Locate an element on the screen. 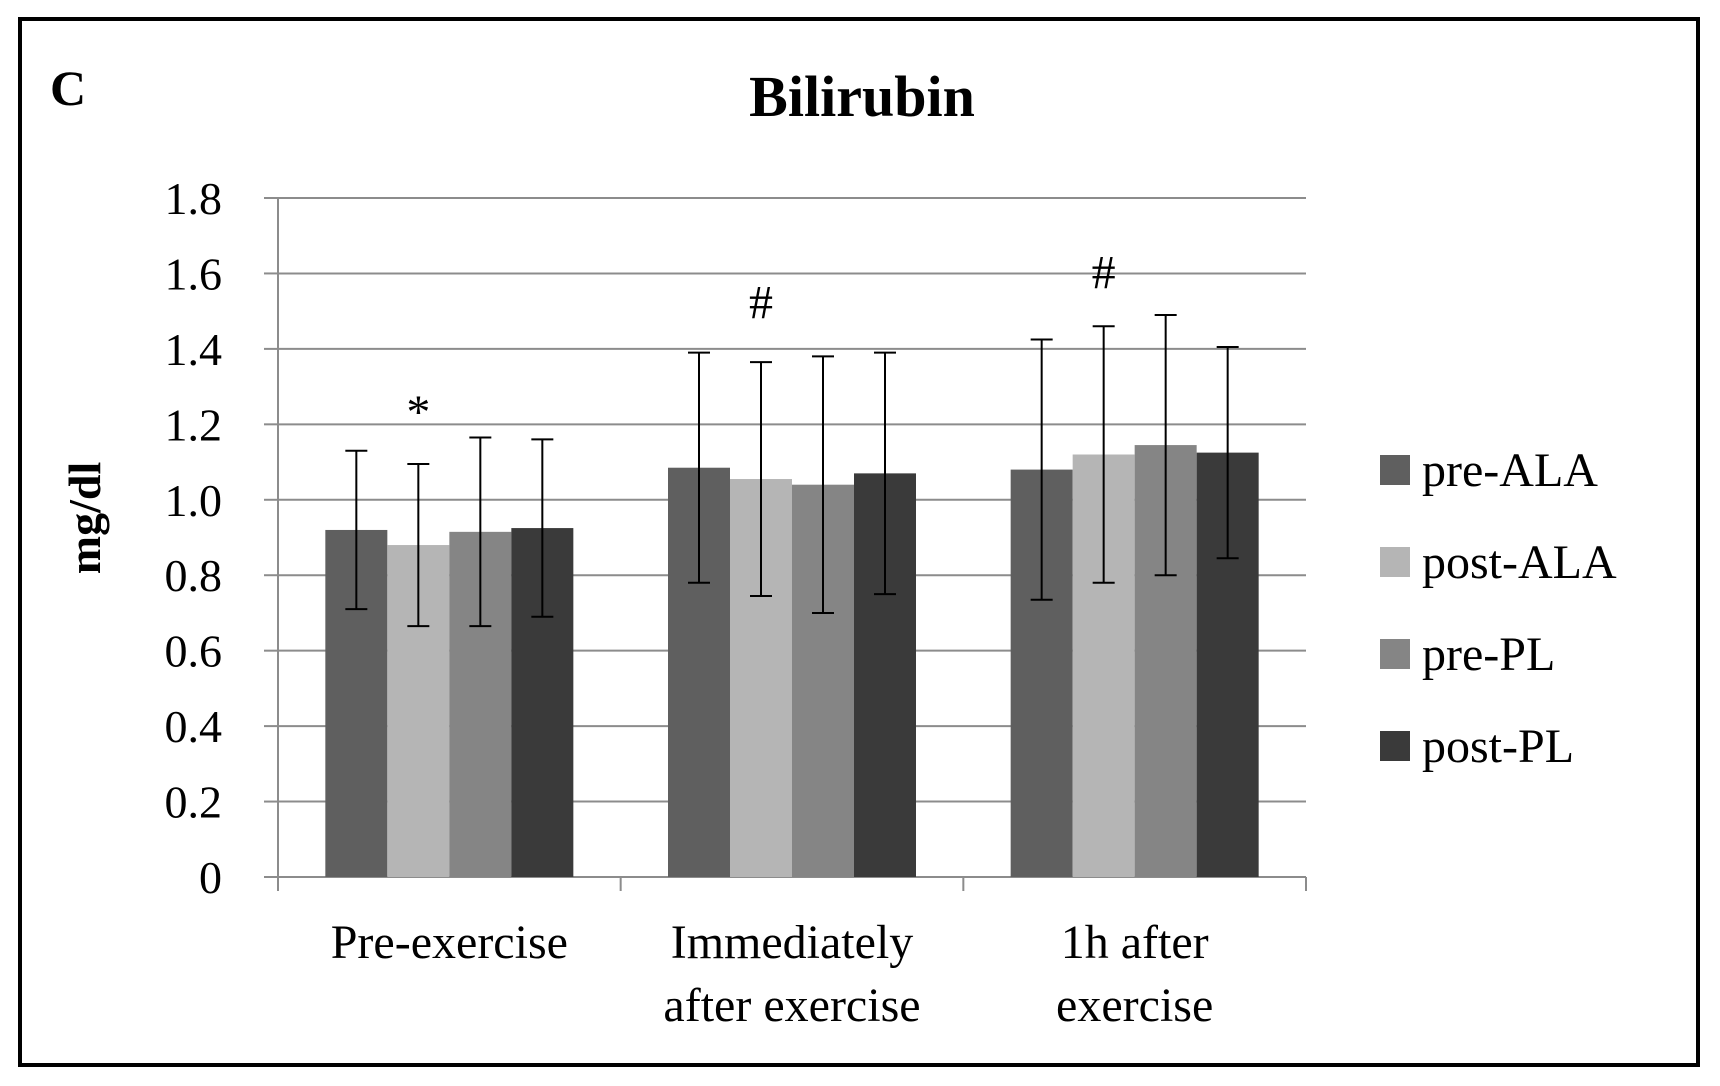  x-category-label: after exercise is located at coordinates (791, 1005).